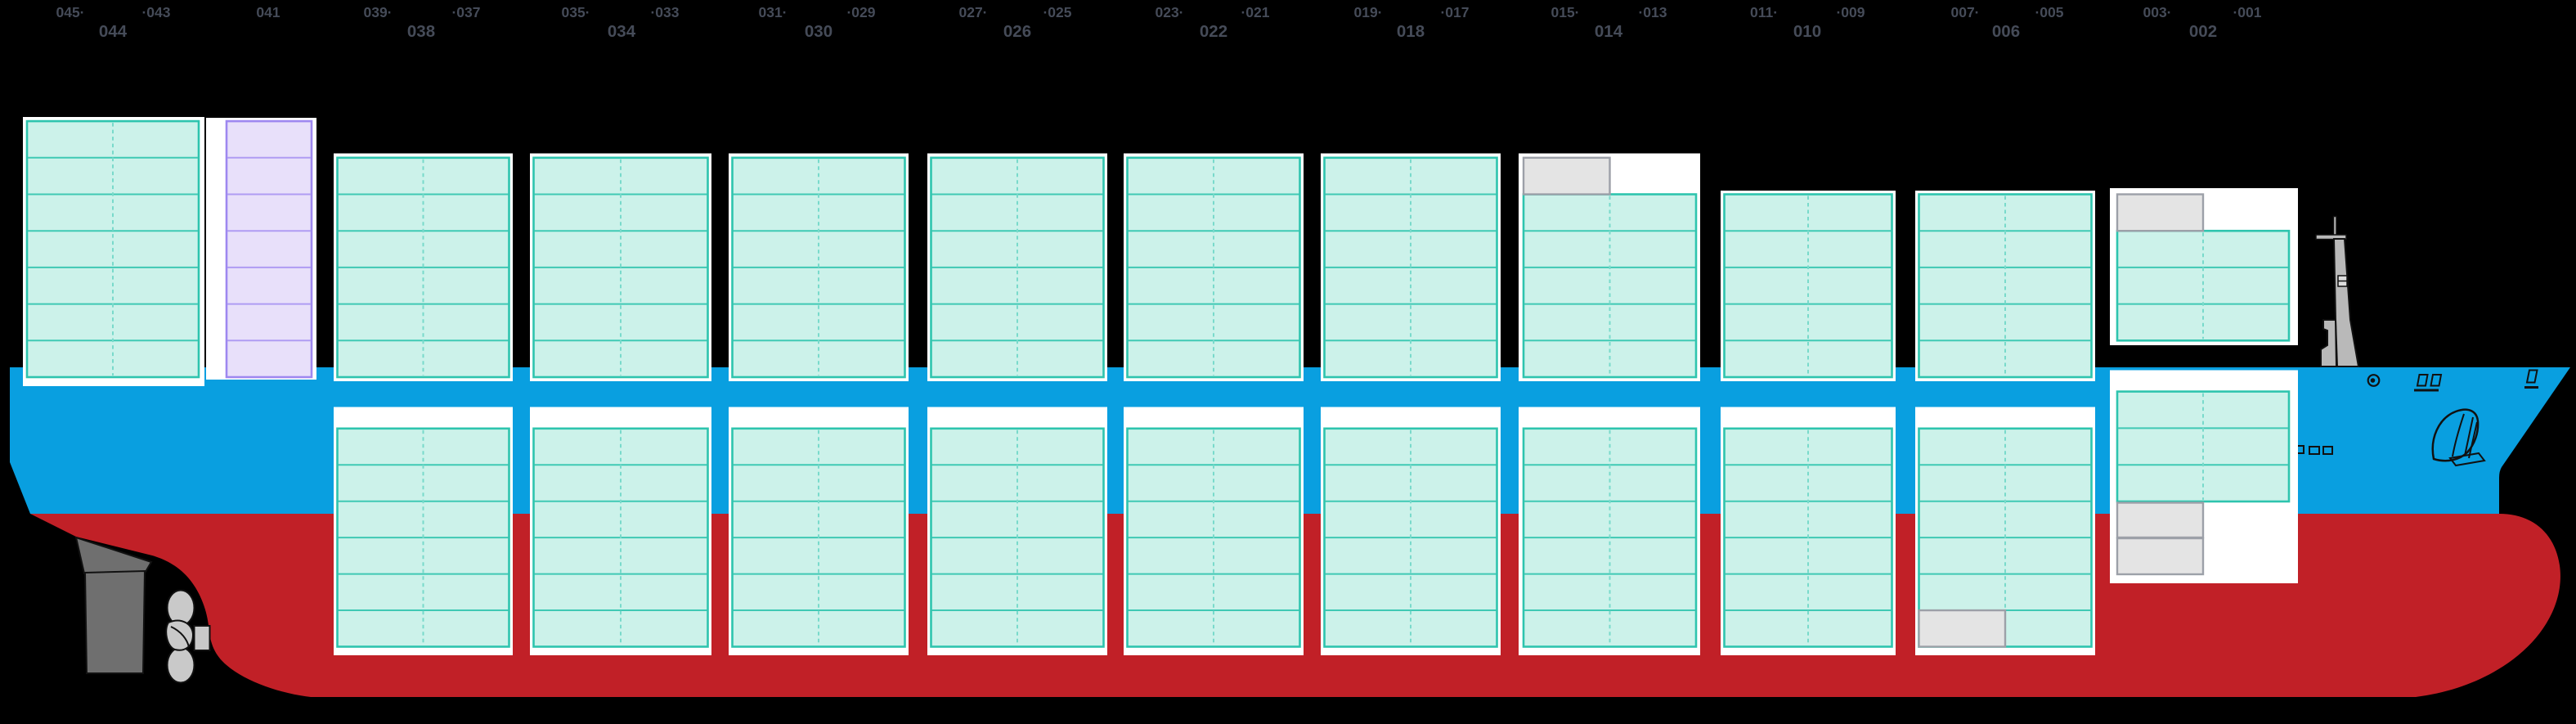  I want to click on bay-label-odd-025: ·025, so click(1057, 12).